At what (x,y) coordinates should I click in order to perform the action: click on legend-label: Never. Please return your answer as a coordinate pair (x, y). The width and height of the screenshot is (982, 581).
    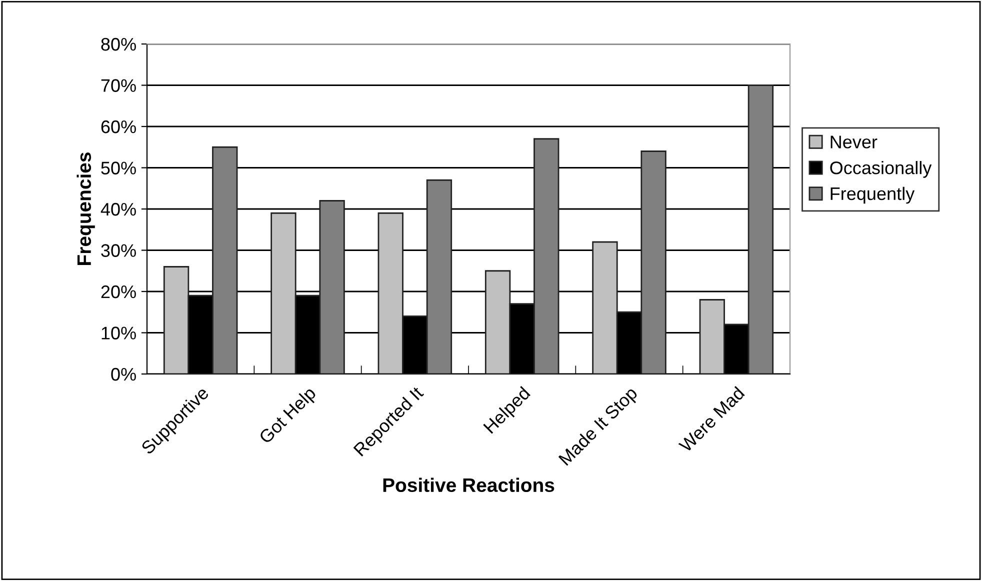
    Looking at the image, I should click on (854, 142).